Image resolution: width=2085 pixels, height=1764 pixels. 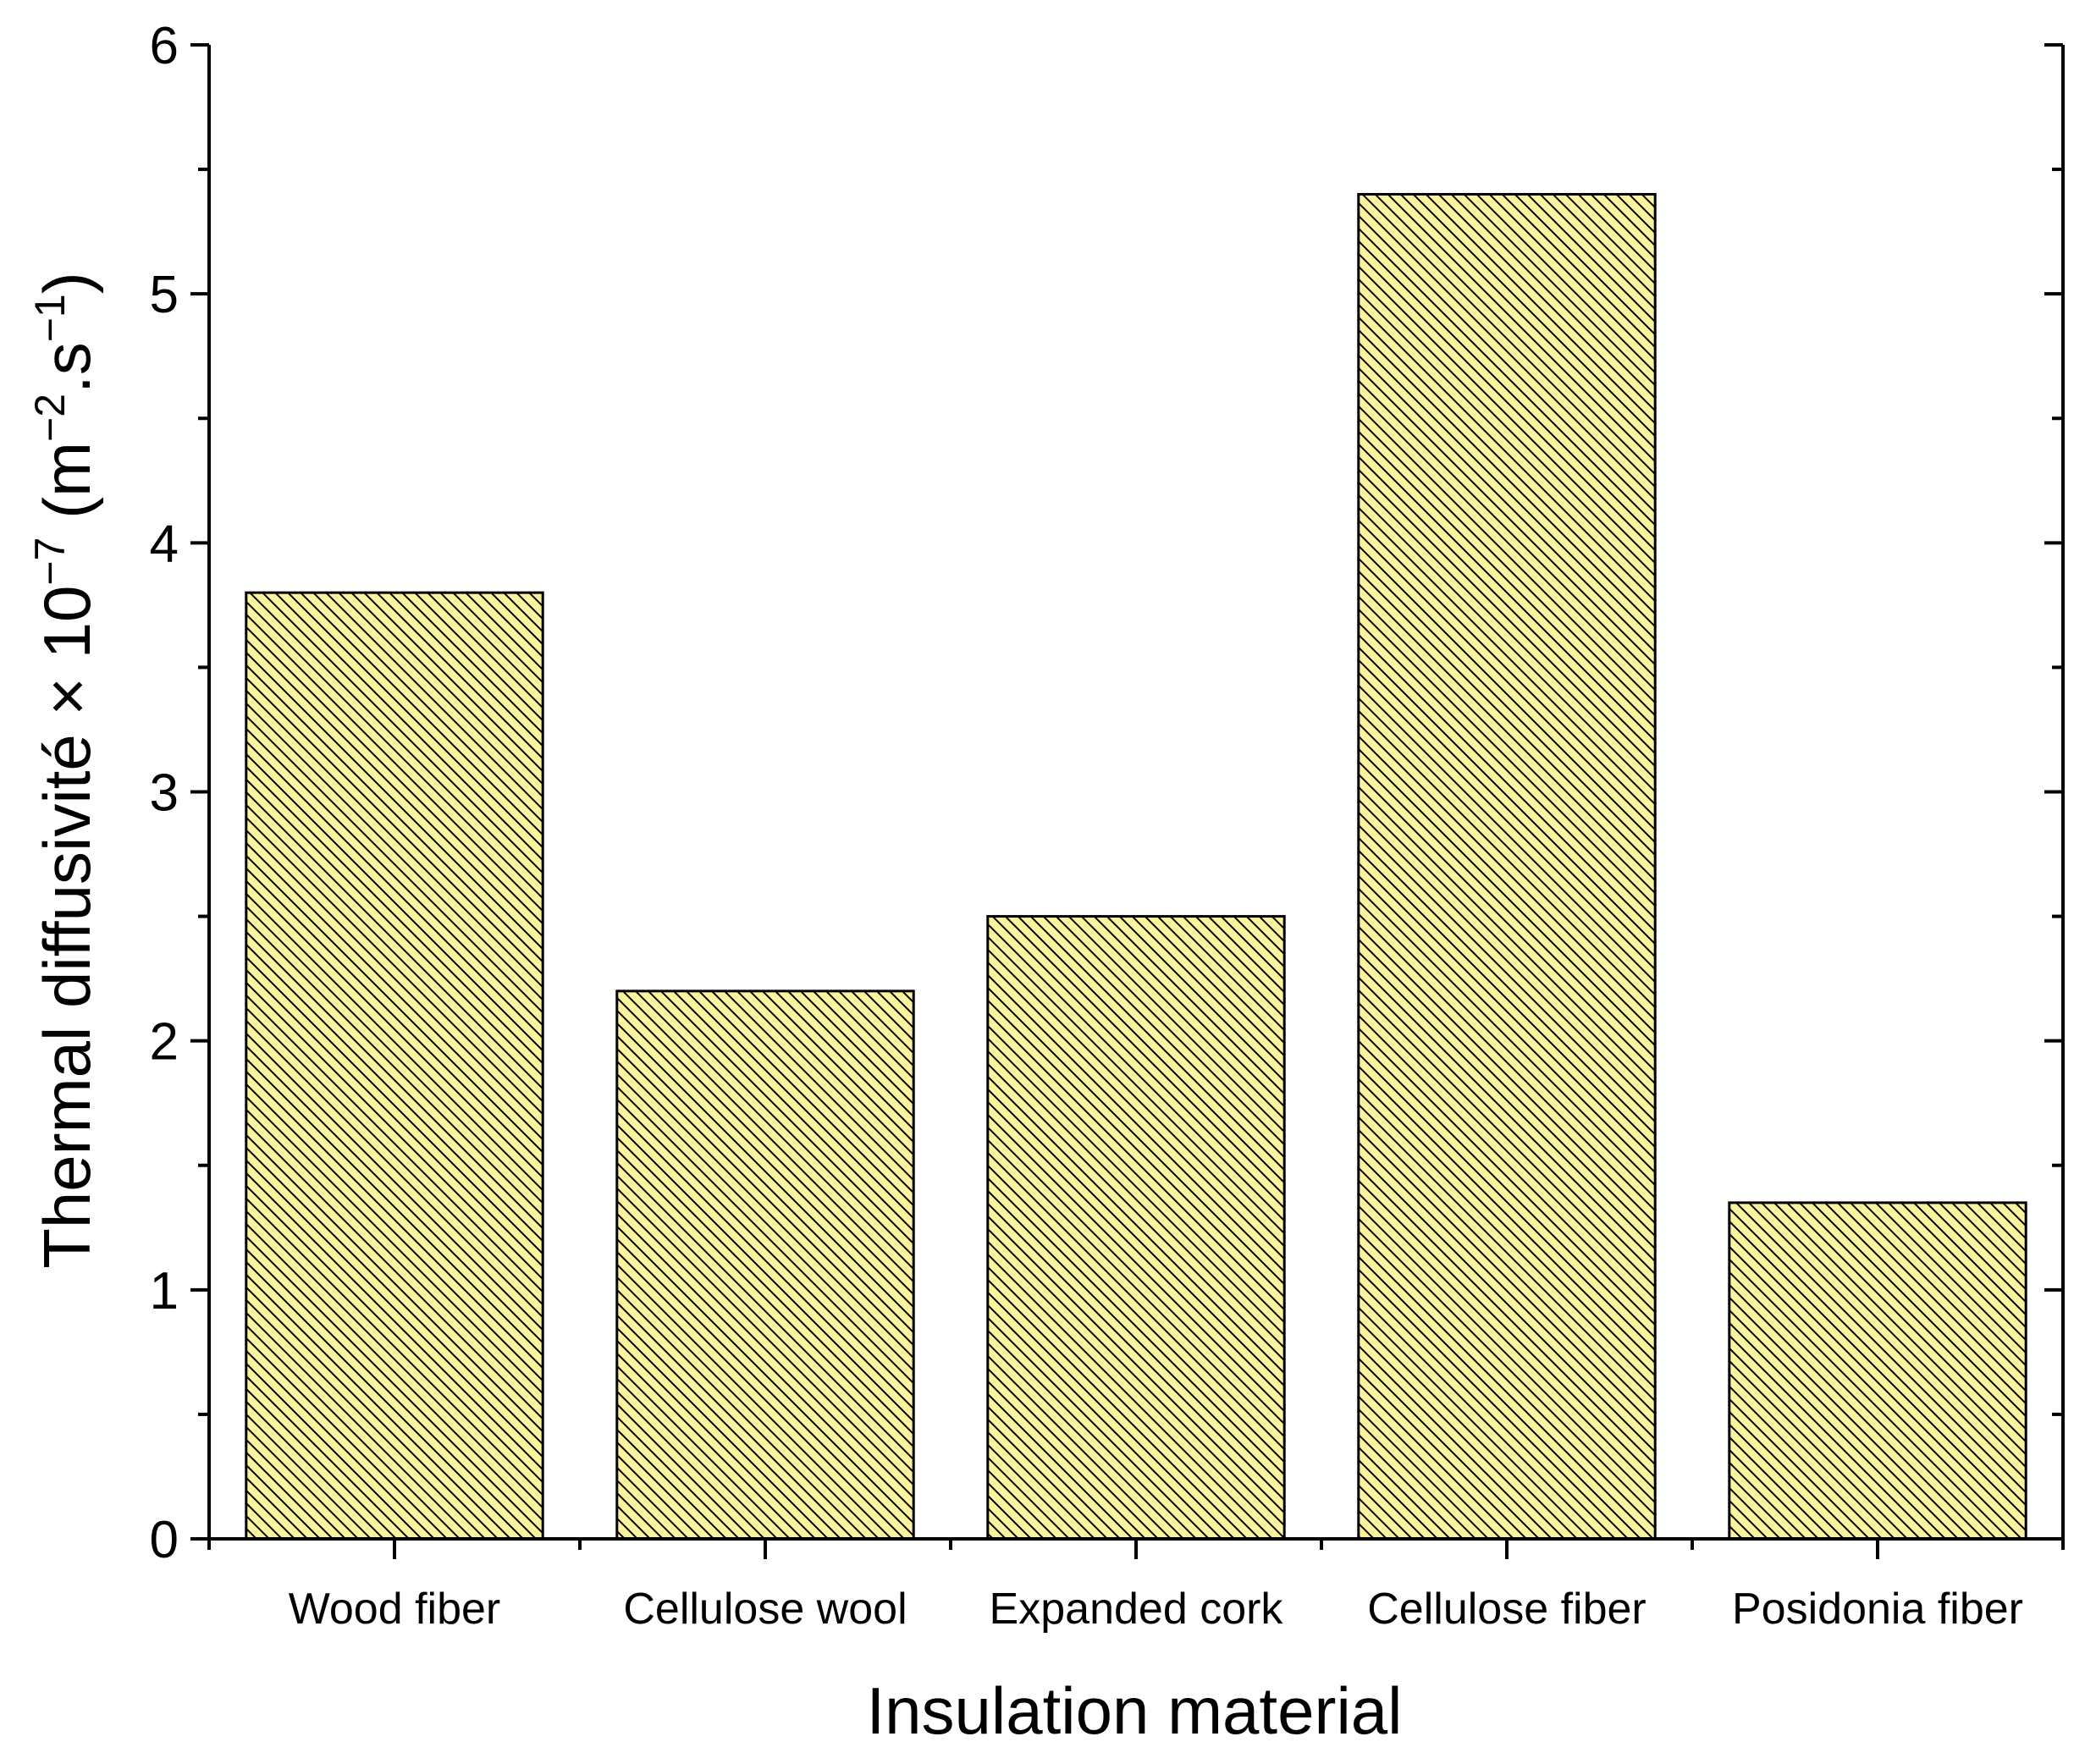 What do you see at coordinates (67, 368) in the screenshot?
I see `y-axis-title-unit-mid: .s` at bounding box center [67, 368].